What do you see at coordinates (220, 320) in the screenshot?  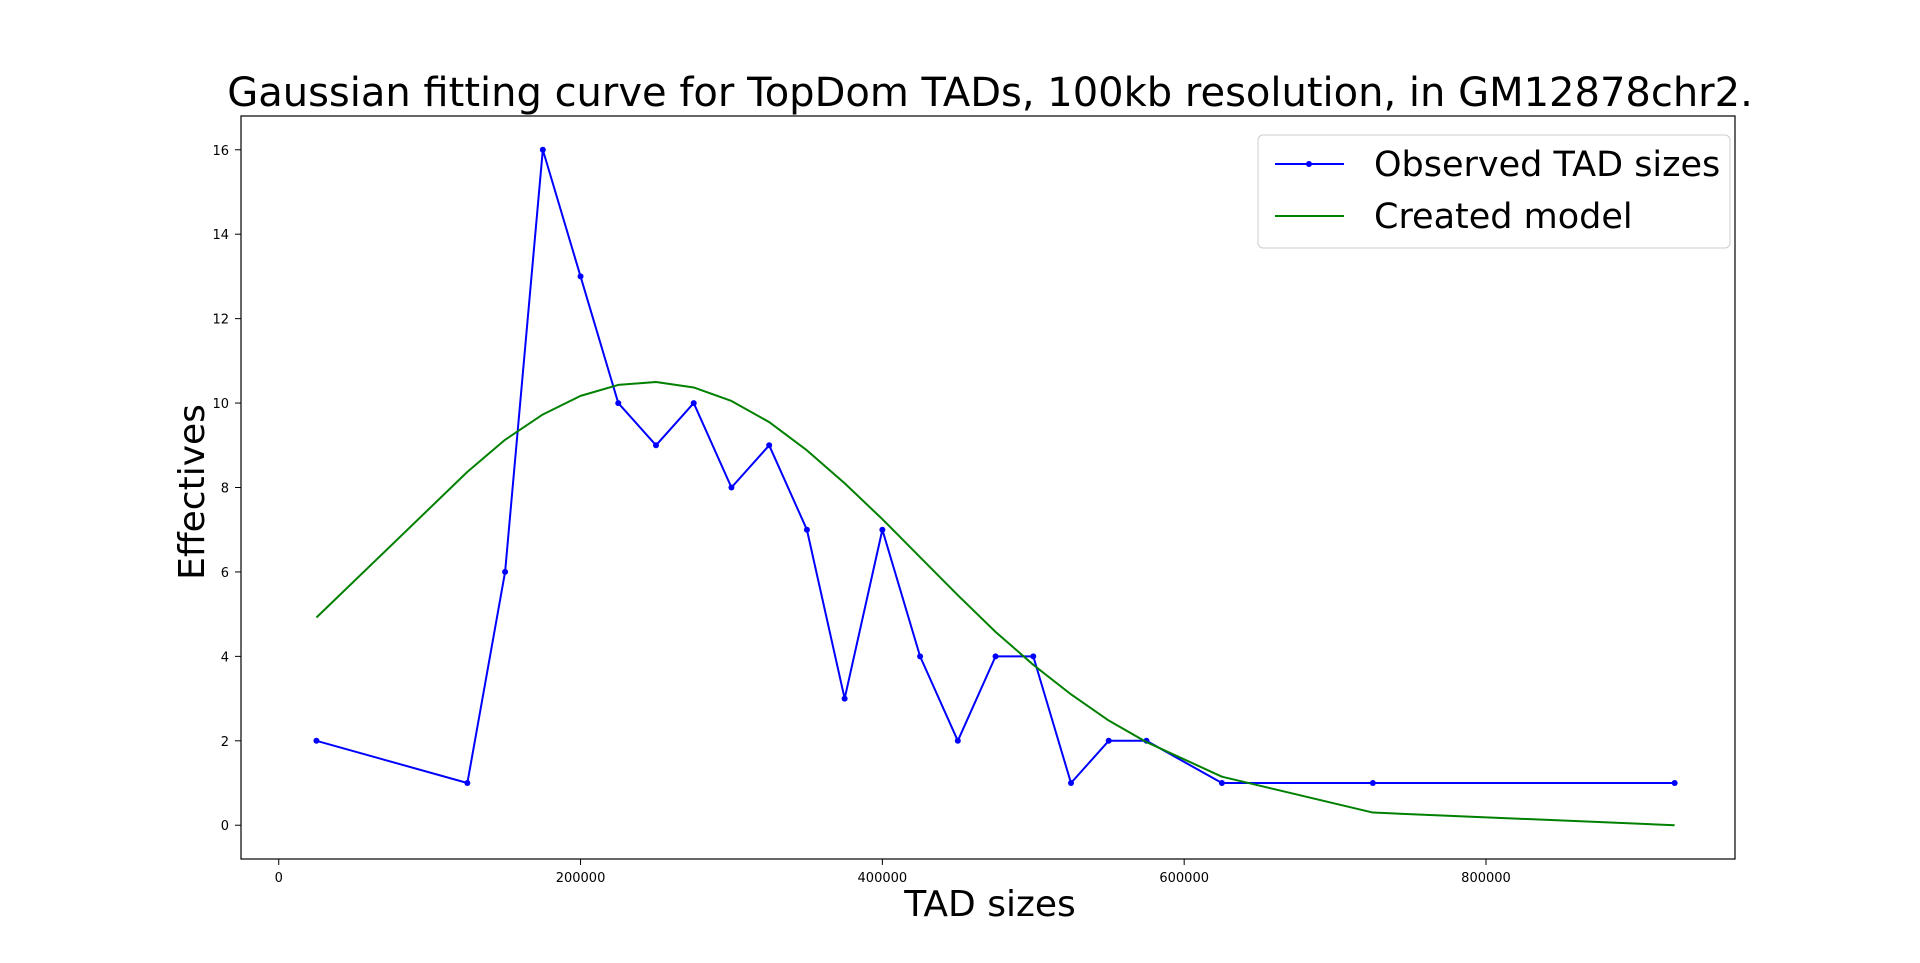 I see `y-tick-label: 12` at bounding box center [220, 320].